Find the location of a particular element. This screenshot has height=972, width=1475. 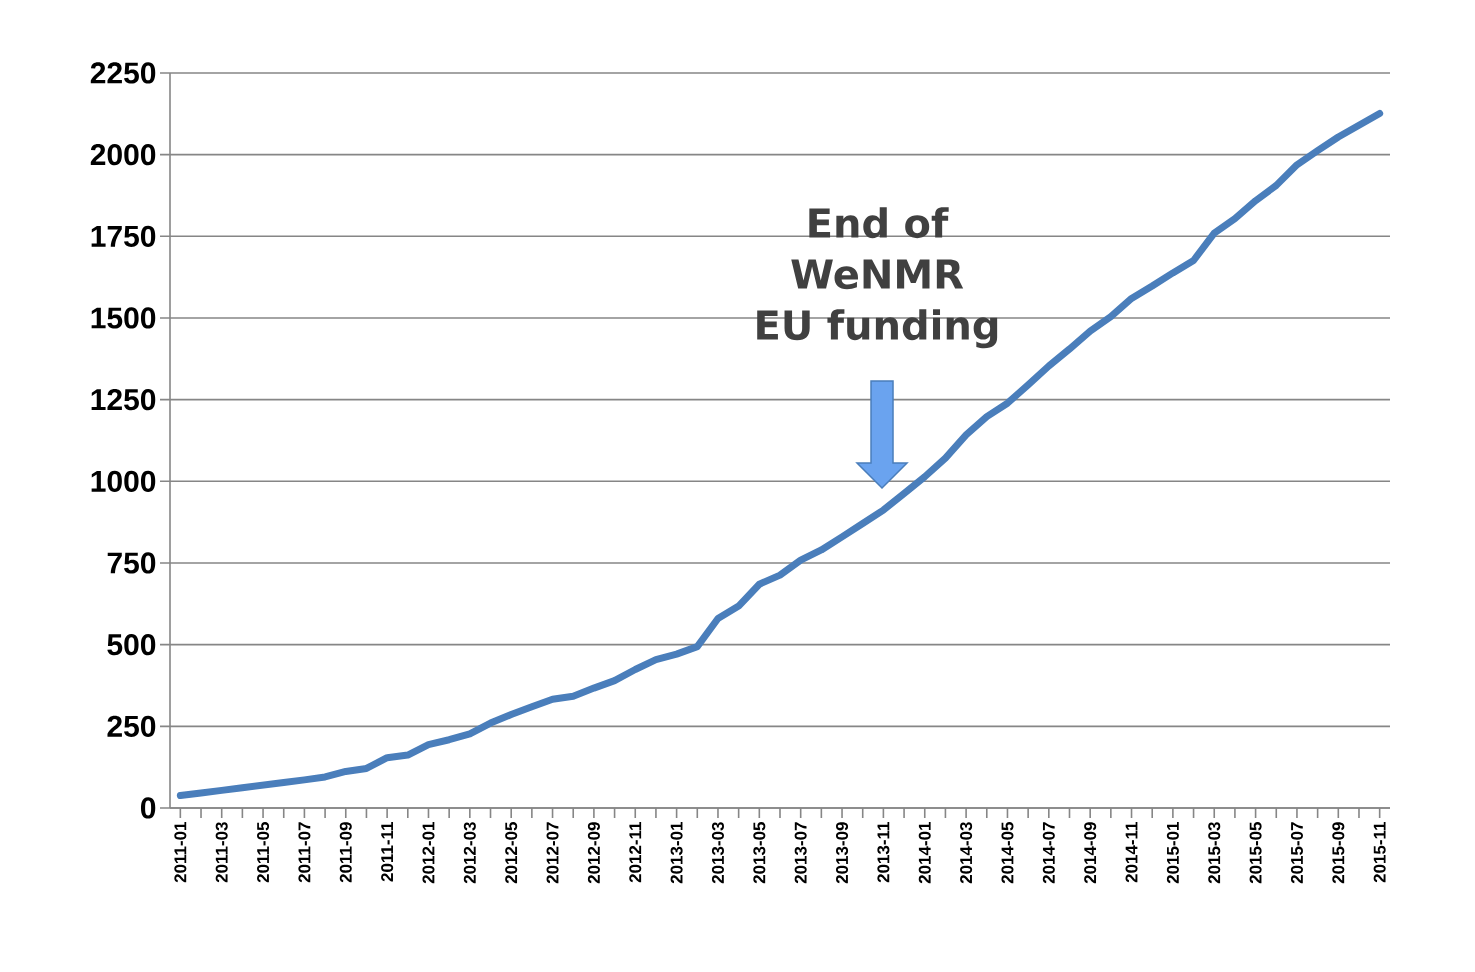

x-tick-label: 2013-07 is located at coordinates (800, 853).